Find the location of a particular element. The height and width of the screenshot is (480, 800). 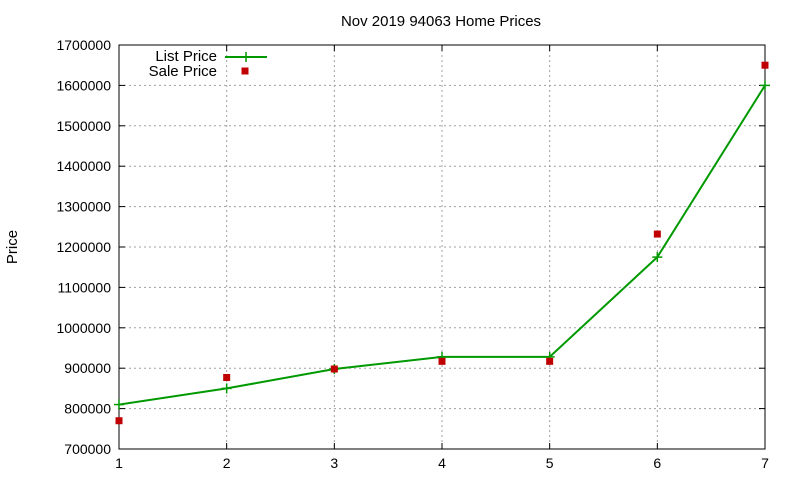

y-tick-label: 1400000 is located at coordinates (83, 166).